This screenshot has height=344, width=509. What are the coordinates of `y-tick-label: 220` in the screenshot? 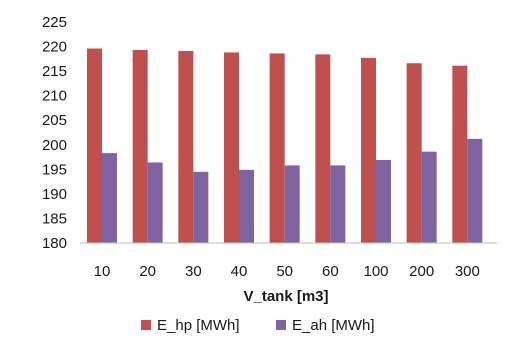 It's located at (54, 47).